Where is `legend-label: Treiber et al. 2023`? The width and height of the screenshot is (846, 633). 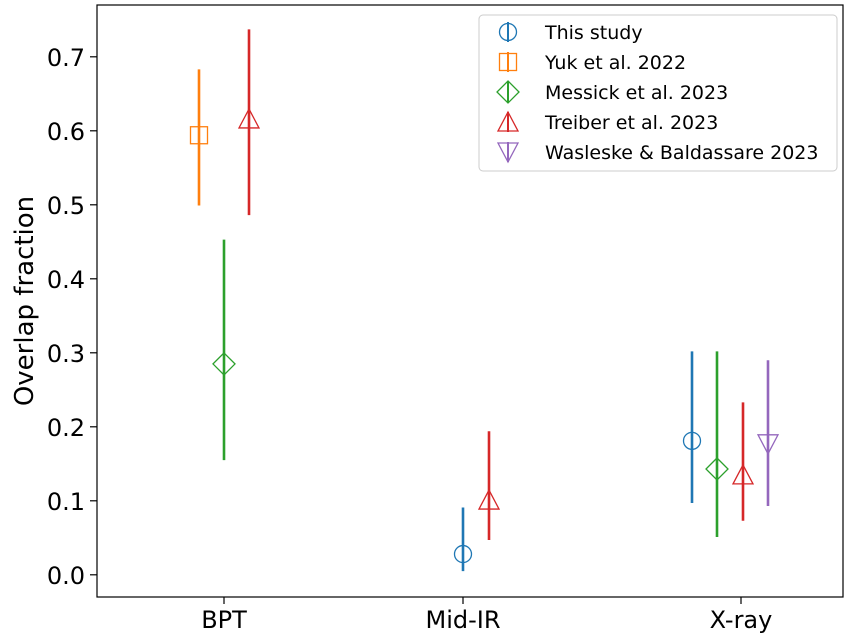
legend-label: Treiber et al. 2023 is located at coordinates (631, 123).